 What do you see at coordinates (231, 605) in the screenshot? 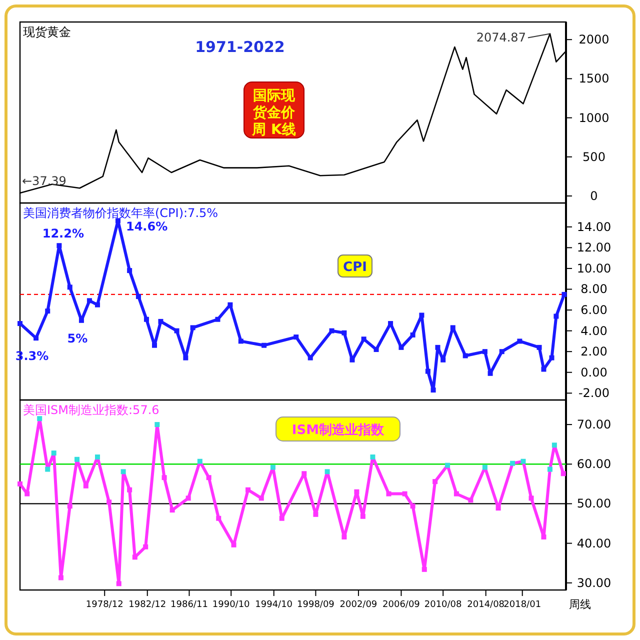
I see `x-tick-label: 1990/10` at bounding box center [231, 605].